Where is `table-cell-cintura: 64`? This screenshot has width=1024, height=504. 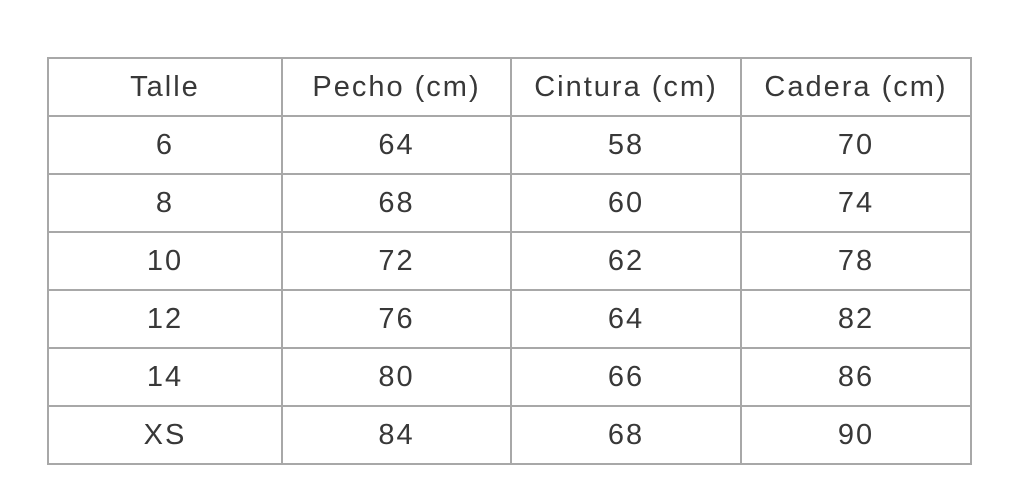 table-cell-cintura: 64 is located at coordinates (626, 319).